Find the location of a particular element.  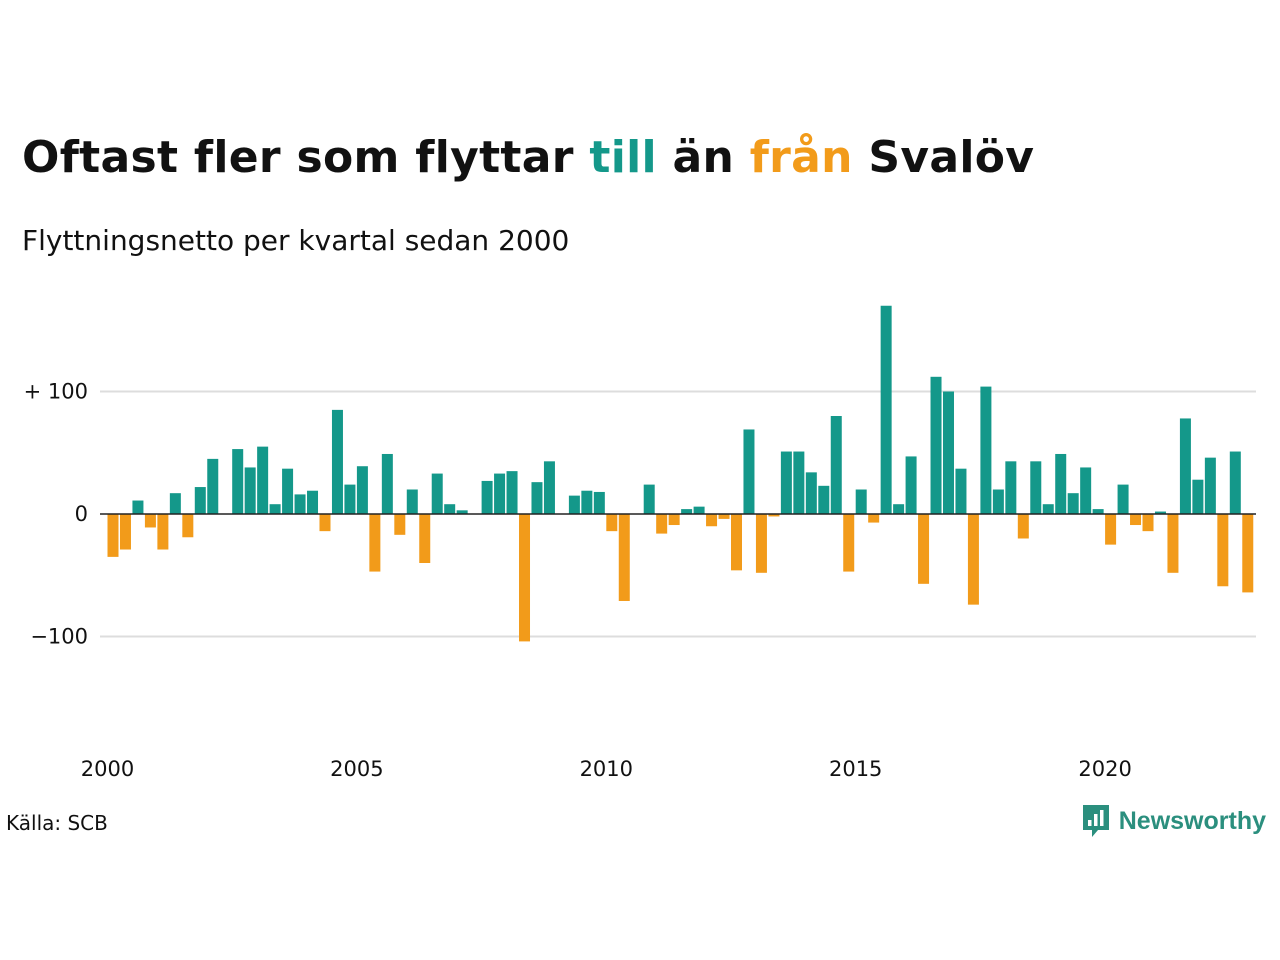

x-tick-label: 2000 is located at coordinates (107, 769).